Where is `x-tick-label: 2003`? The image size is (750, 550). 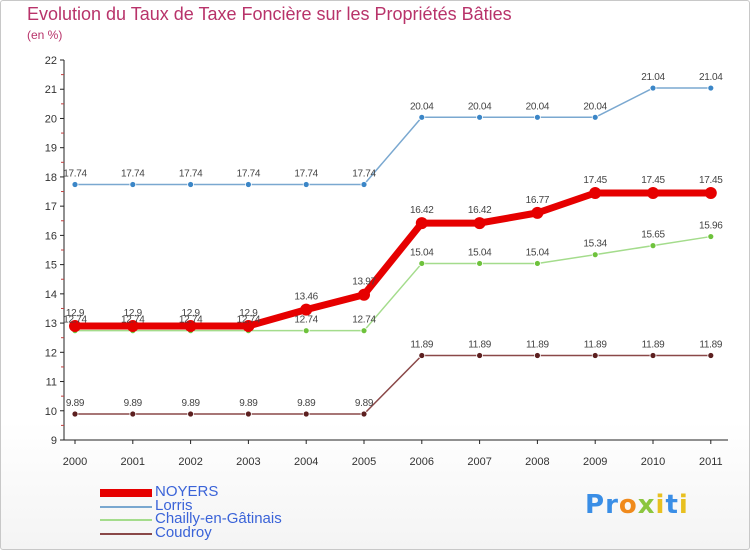
x-tick-label: 2003 is located at coordinates (248, 462).